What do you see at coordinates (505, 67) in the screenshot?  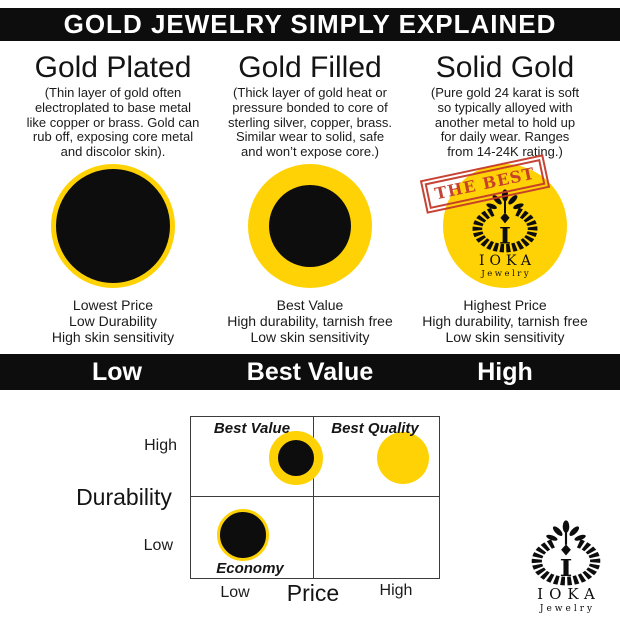 I see `column-heading: Solid Gold` at bounding box center [505, 67].